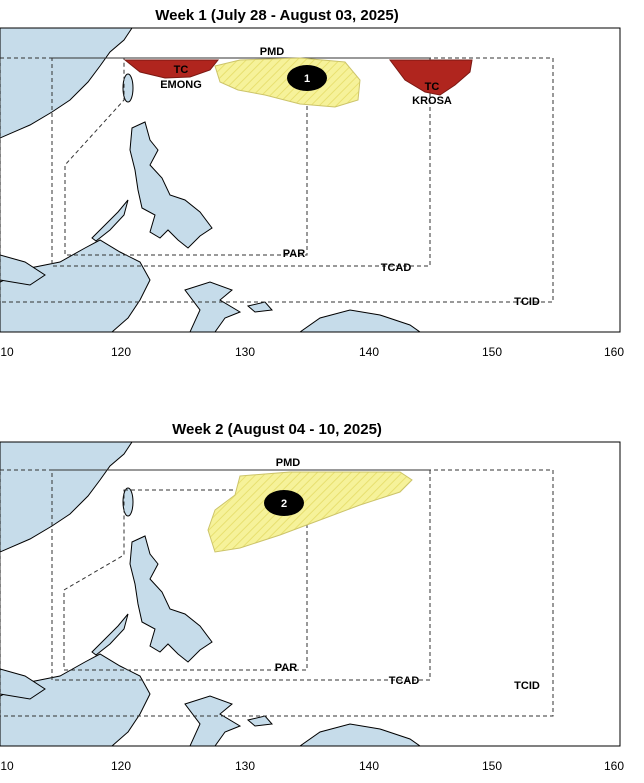 Image resolution: width=644 pixels, height=783 pixels. I want to click on tc-name: KROSA, so click(432, 101).